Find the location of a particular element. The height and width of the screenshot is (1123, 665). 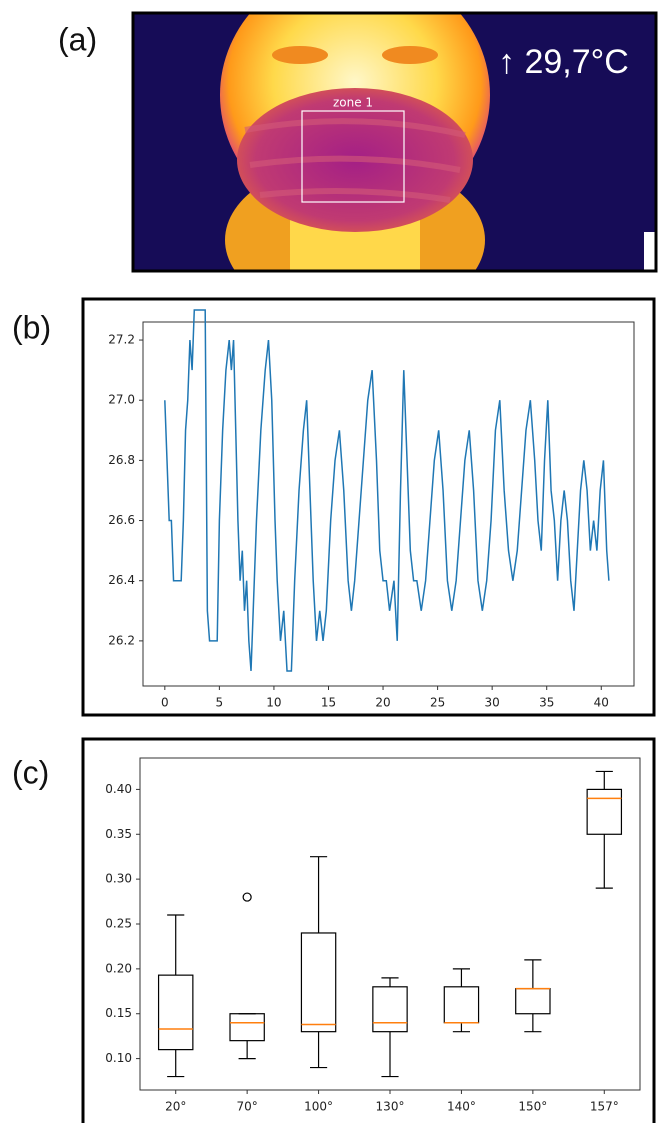

x-tick-label: 35 is located at coordinates (546, 703).